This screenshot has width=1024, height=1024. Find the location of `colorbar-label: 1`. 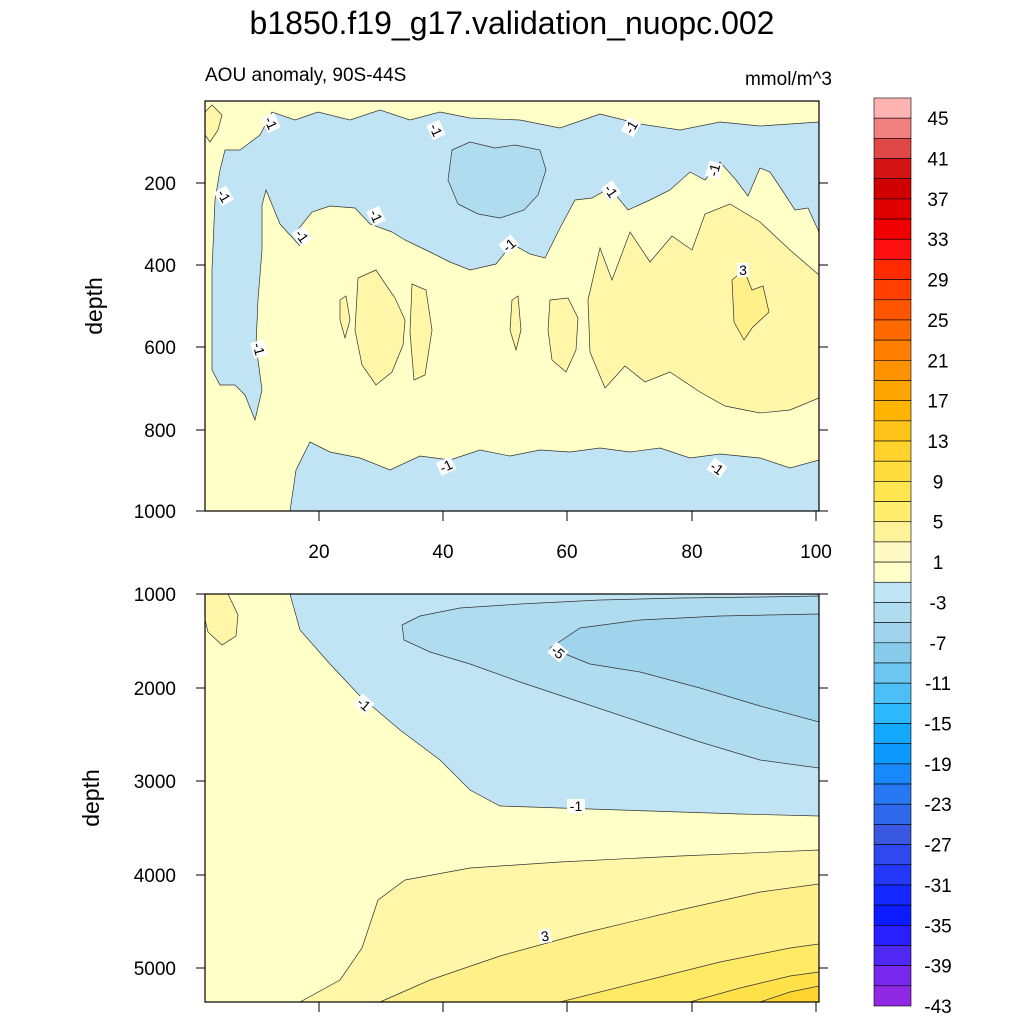

colorbar-label: 1 is located at coordinates (938, 563).